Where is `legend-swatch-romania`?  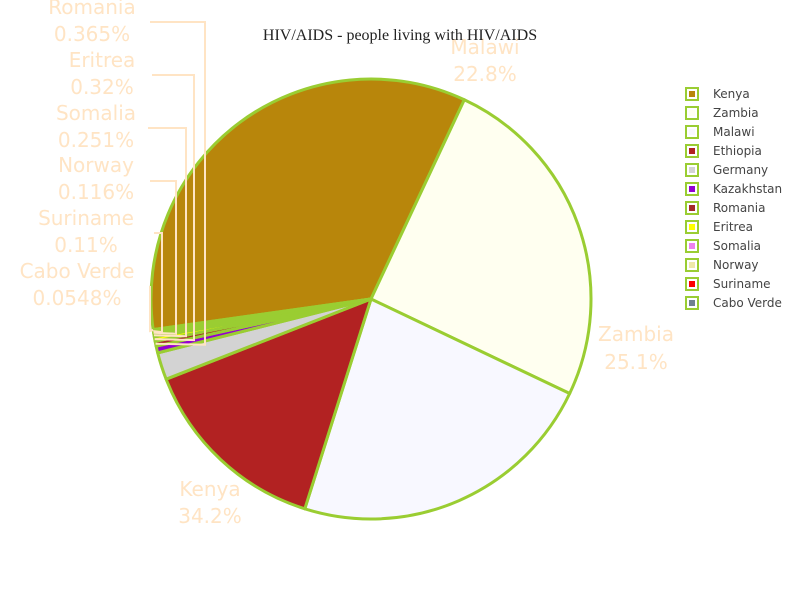 legend-swatch-romania is located at coordinates (692, 208).